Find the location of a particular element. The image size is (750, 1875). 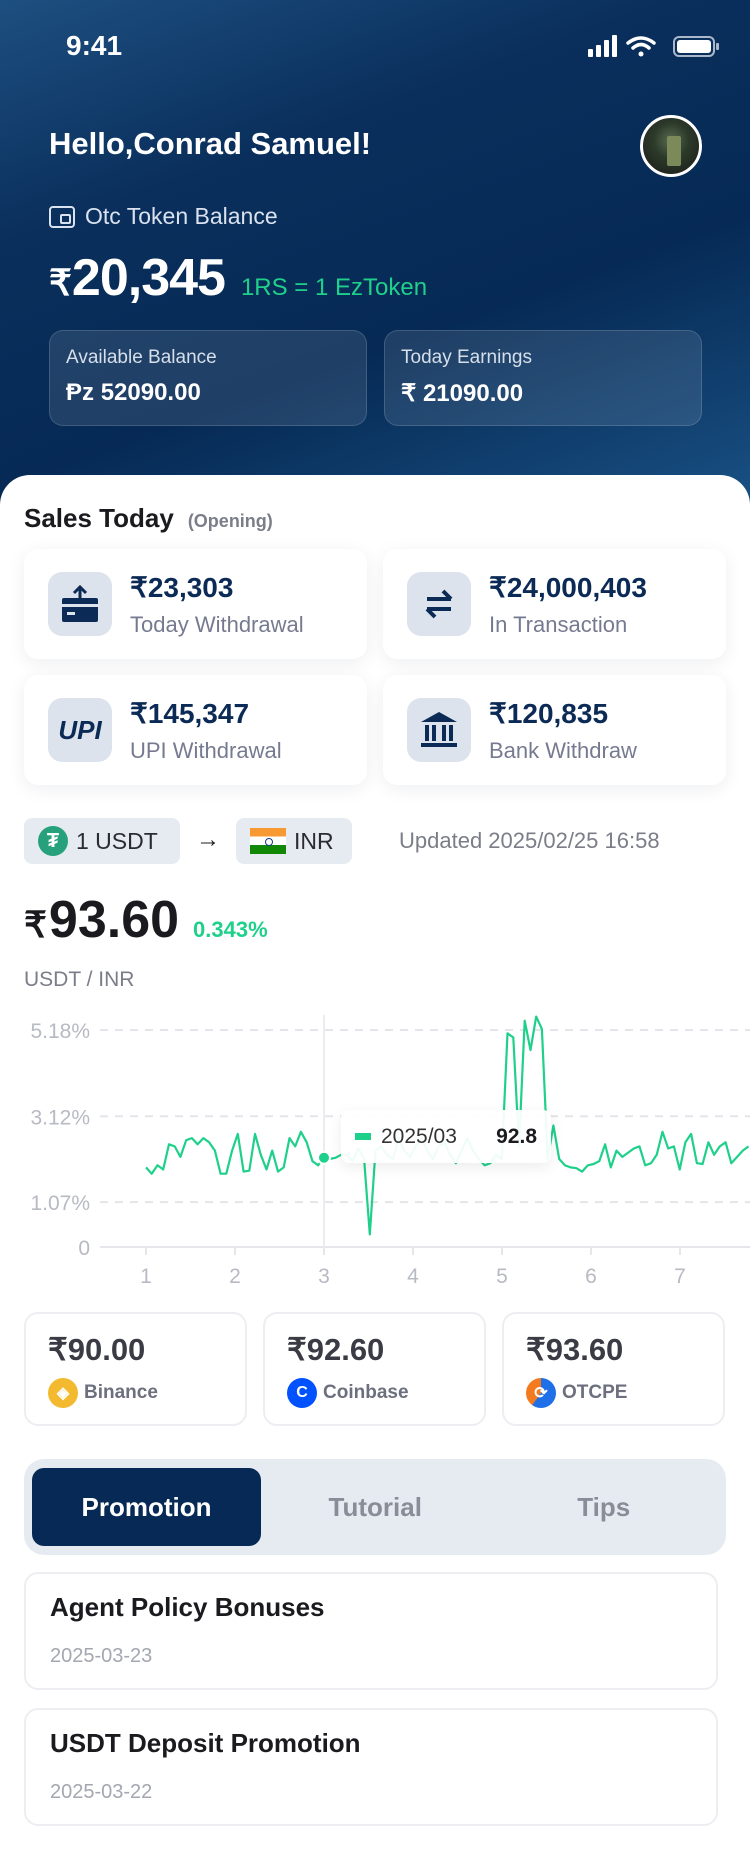

price-change: 0.343% is located at coordinates (230, 929).